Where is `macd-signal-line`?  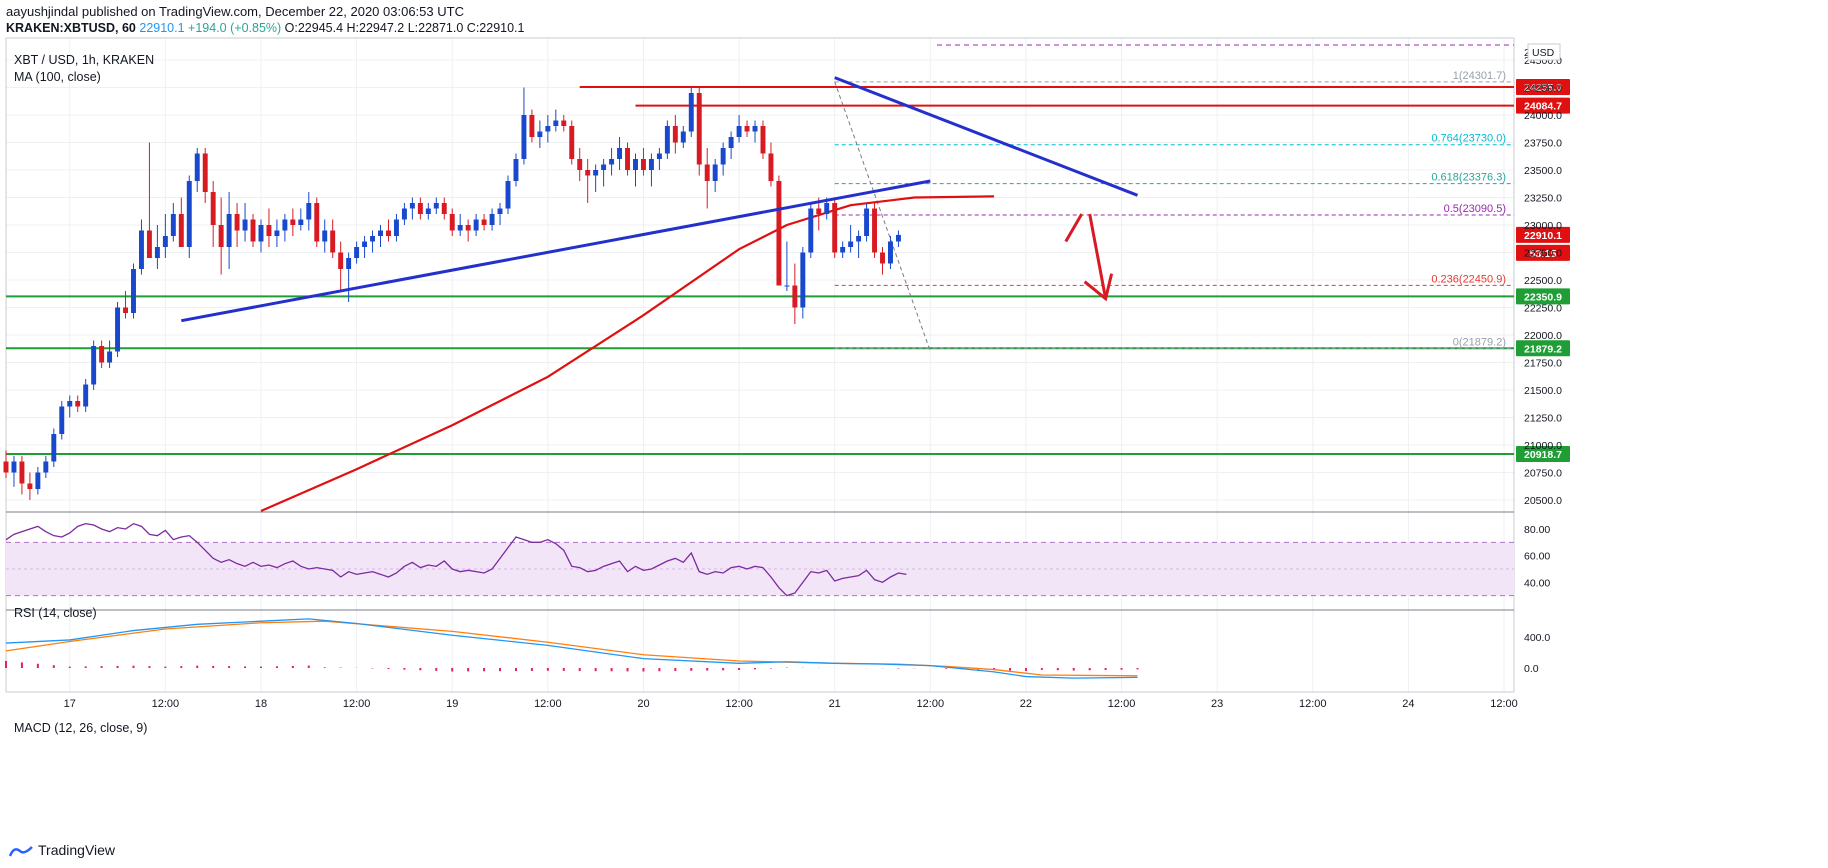
macd-signal-line is located at coordinates (571, 648).